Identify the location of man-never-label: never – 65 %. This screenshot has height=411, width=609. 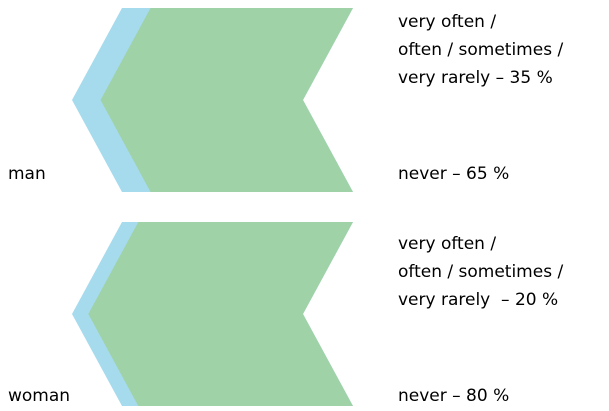
(454, 174).